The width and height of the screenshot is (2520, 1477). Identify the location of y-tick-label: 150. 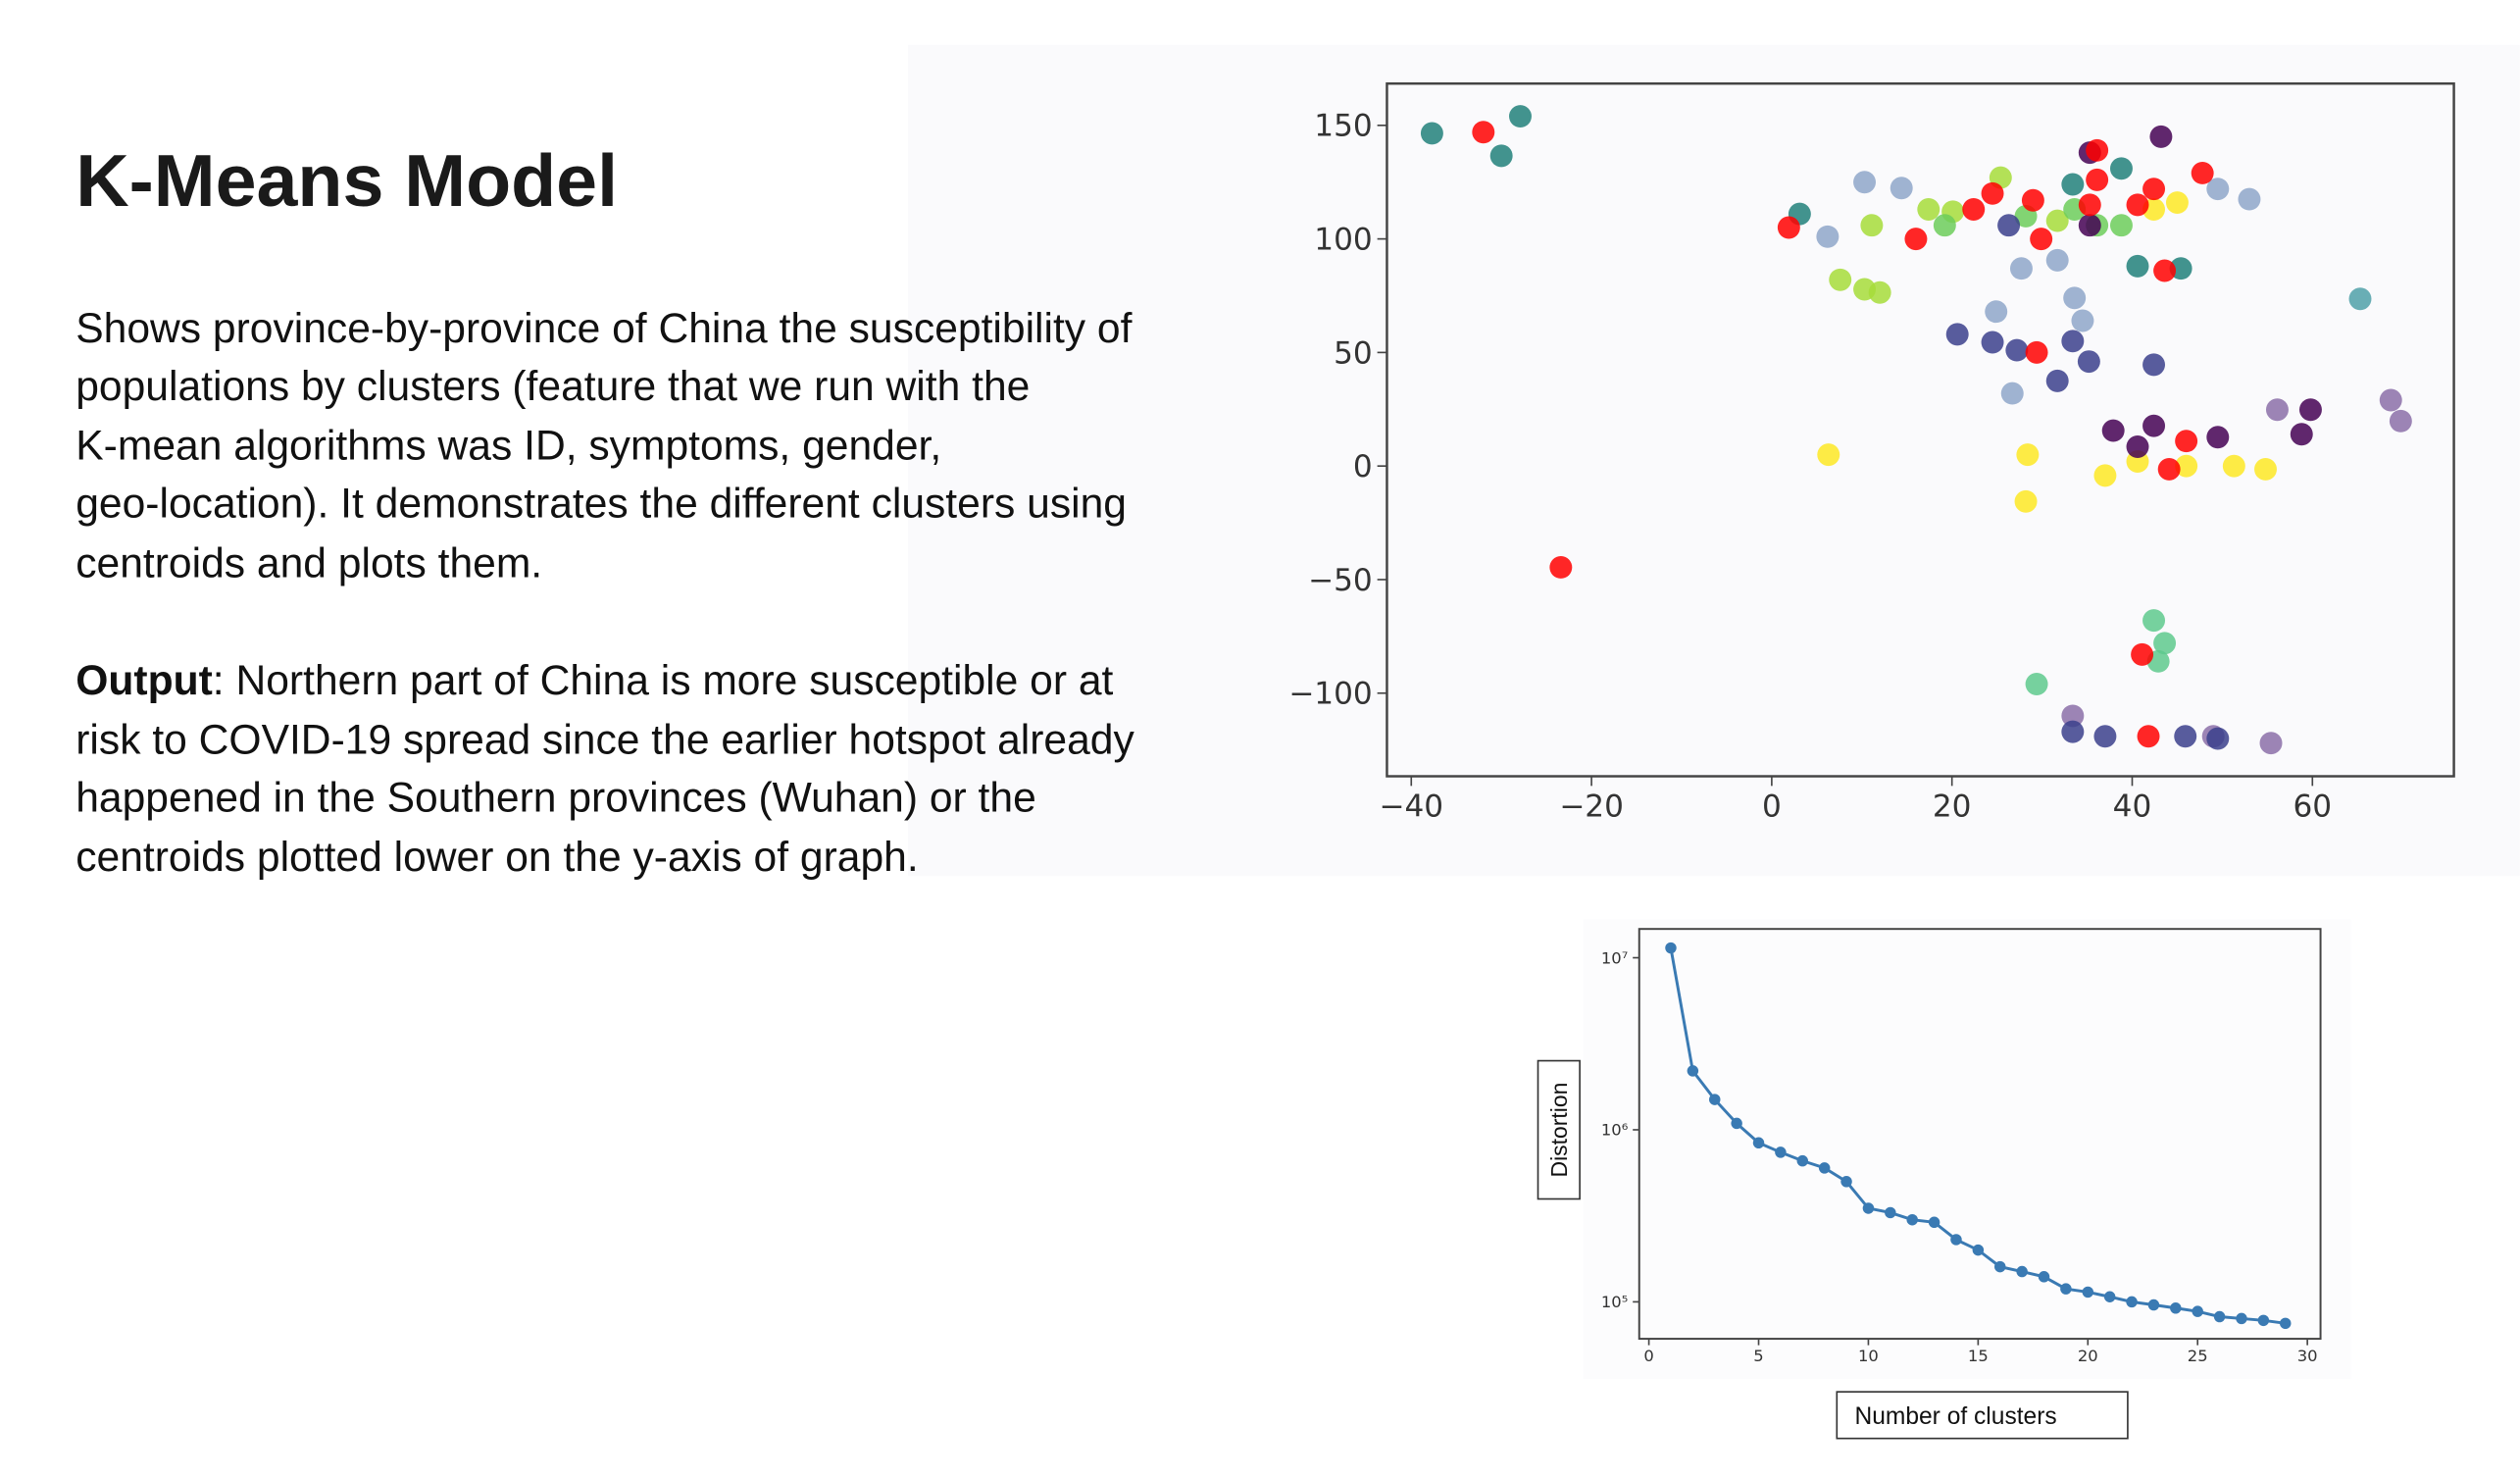
(1343, 127).